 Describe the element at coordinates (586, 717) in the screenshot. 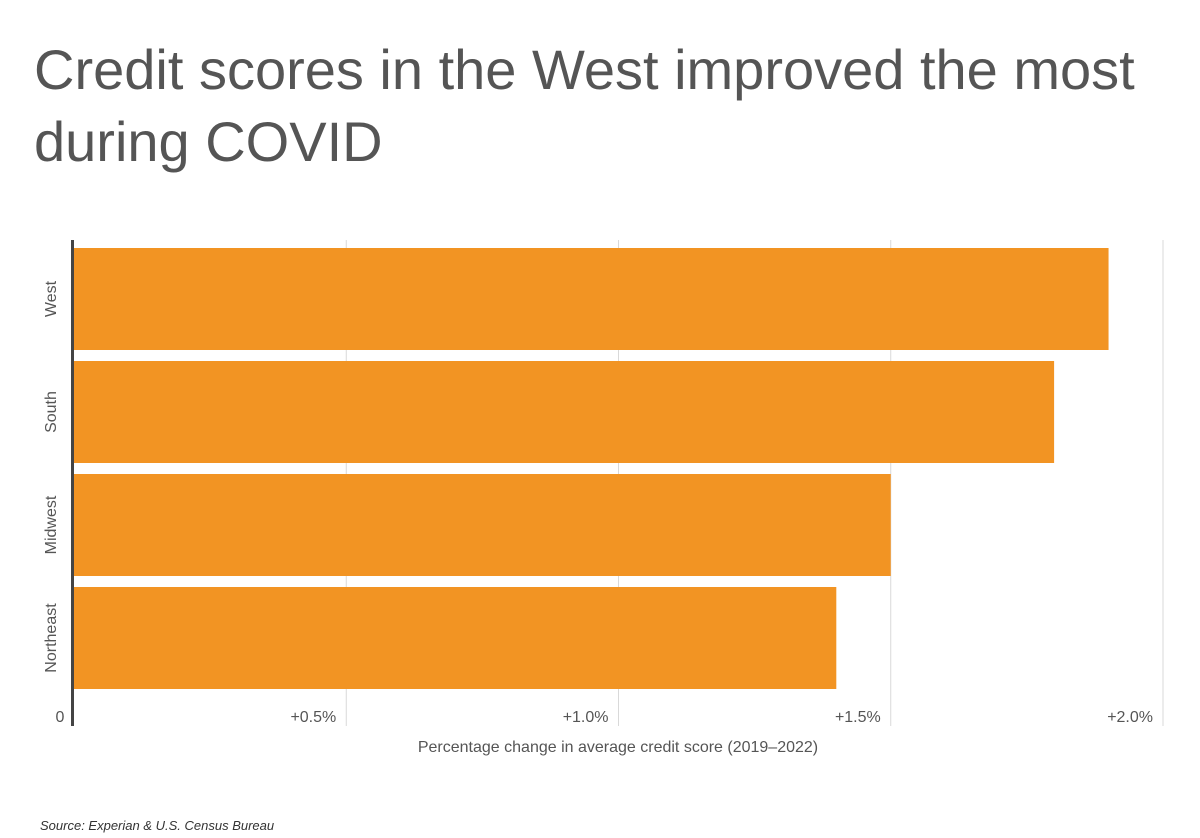

I see `x-tick-label: +1.0%` at that location.